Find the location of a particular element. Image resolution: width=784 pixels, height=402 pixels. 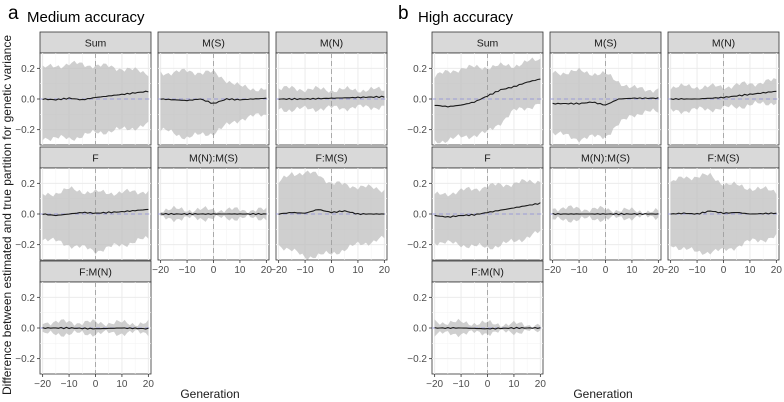

x-axis-title-a: Generation is located at coordinates (209, 394).